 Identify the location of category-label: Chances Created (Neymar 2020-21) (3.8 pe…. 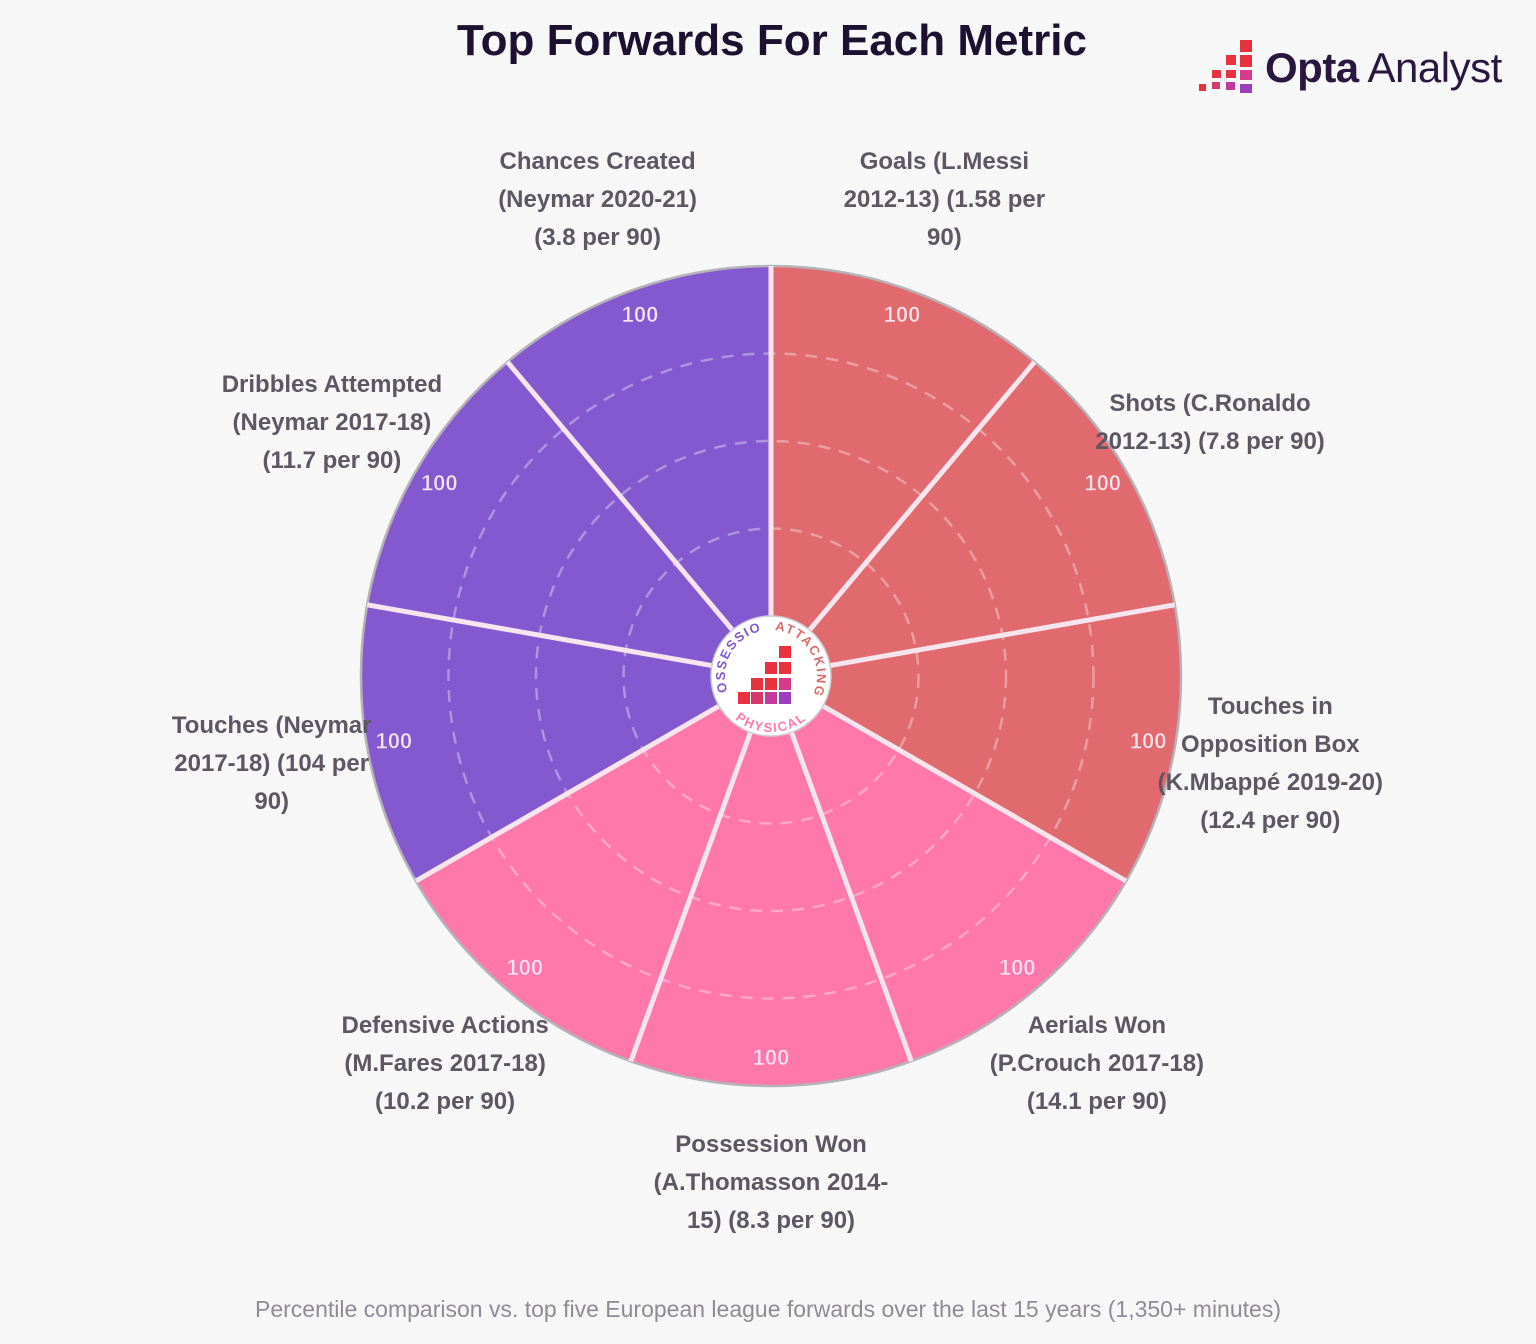
(597, 199).